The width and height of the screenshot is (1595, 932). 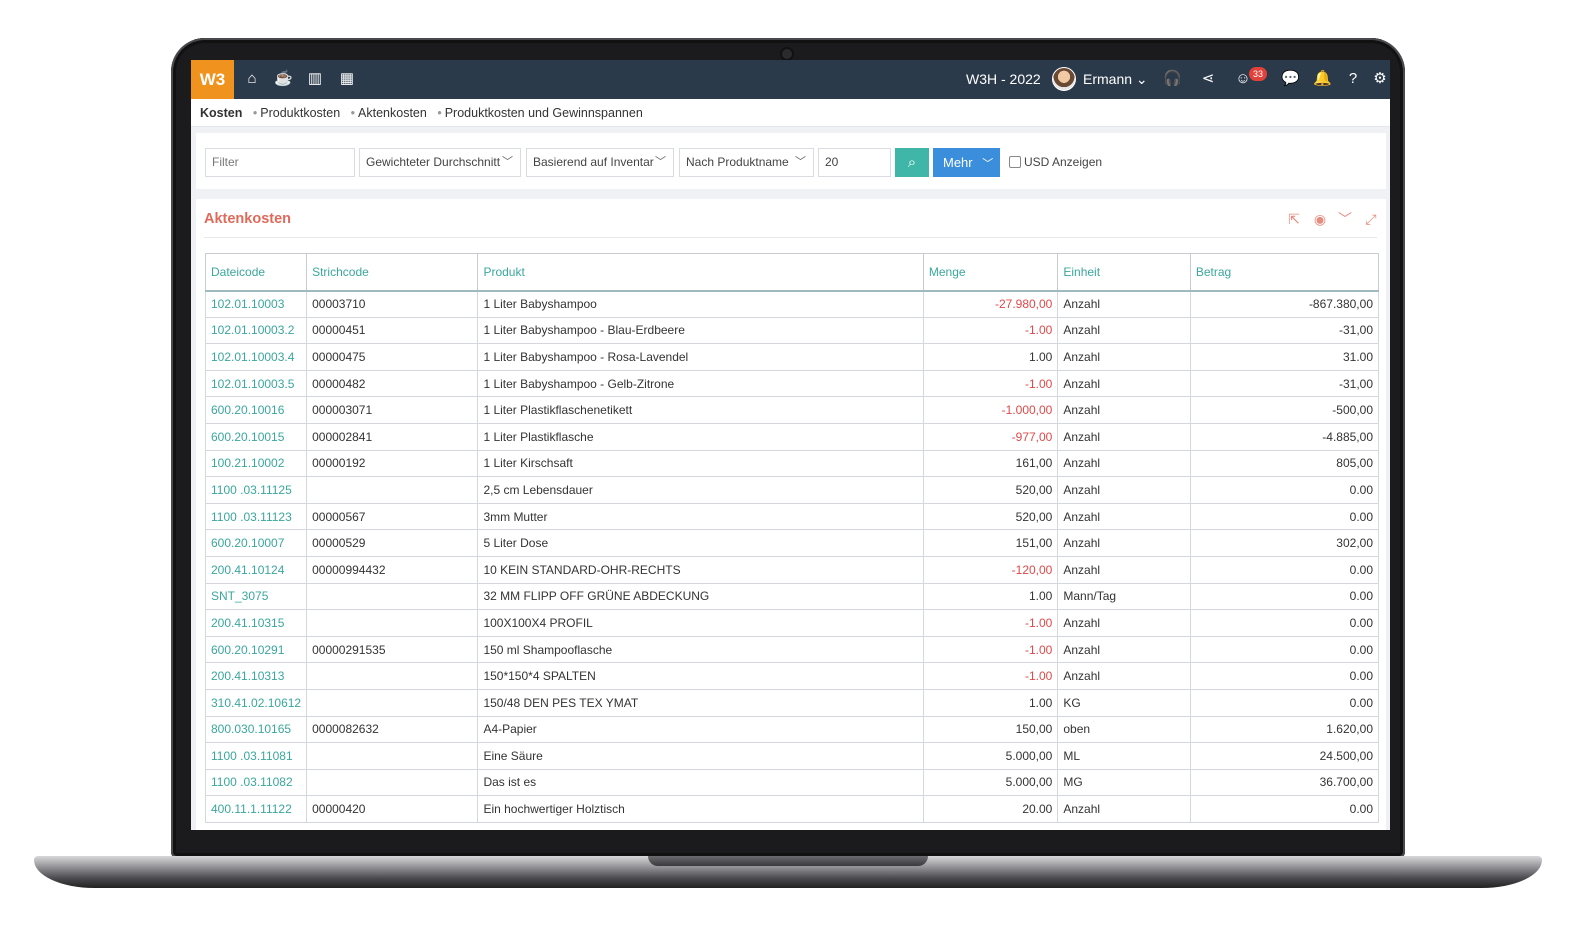 I want to click on produkt-cell: 10 KEIN STANDARD-OHR-RECHTS, so click(x=700, y=569).